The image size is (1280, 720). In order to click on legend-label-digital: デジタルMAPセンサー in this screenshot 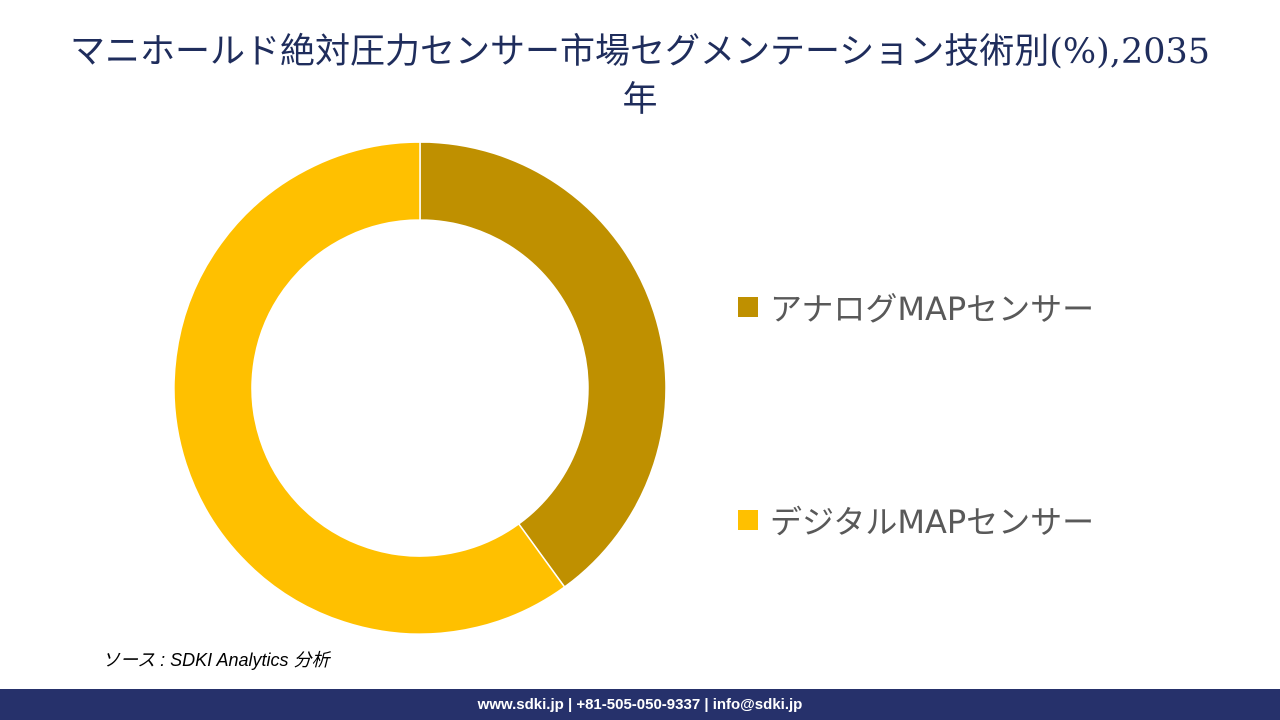, I will do `click(932, 522)`.